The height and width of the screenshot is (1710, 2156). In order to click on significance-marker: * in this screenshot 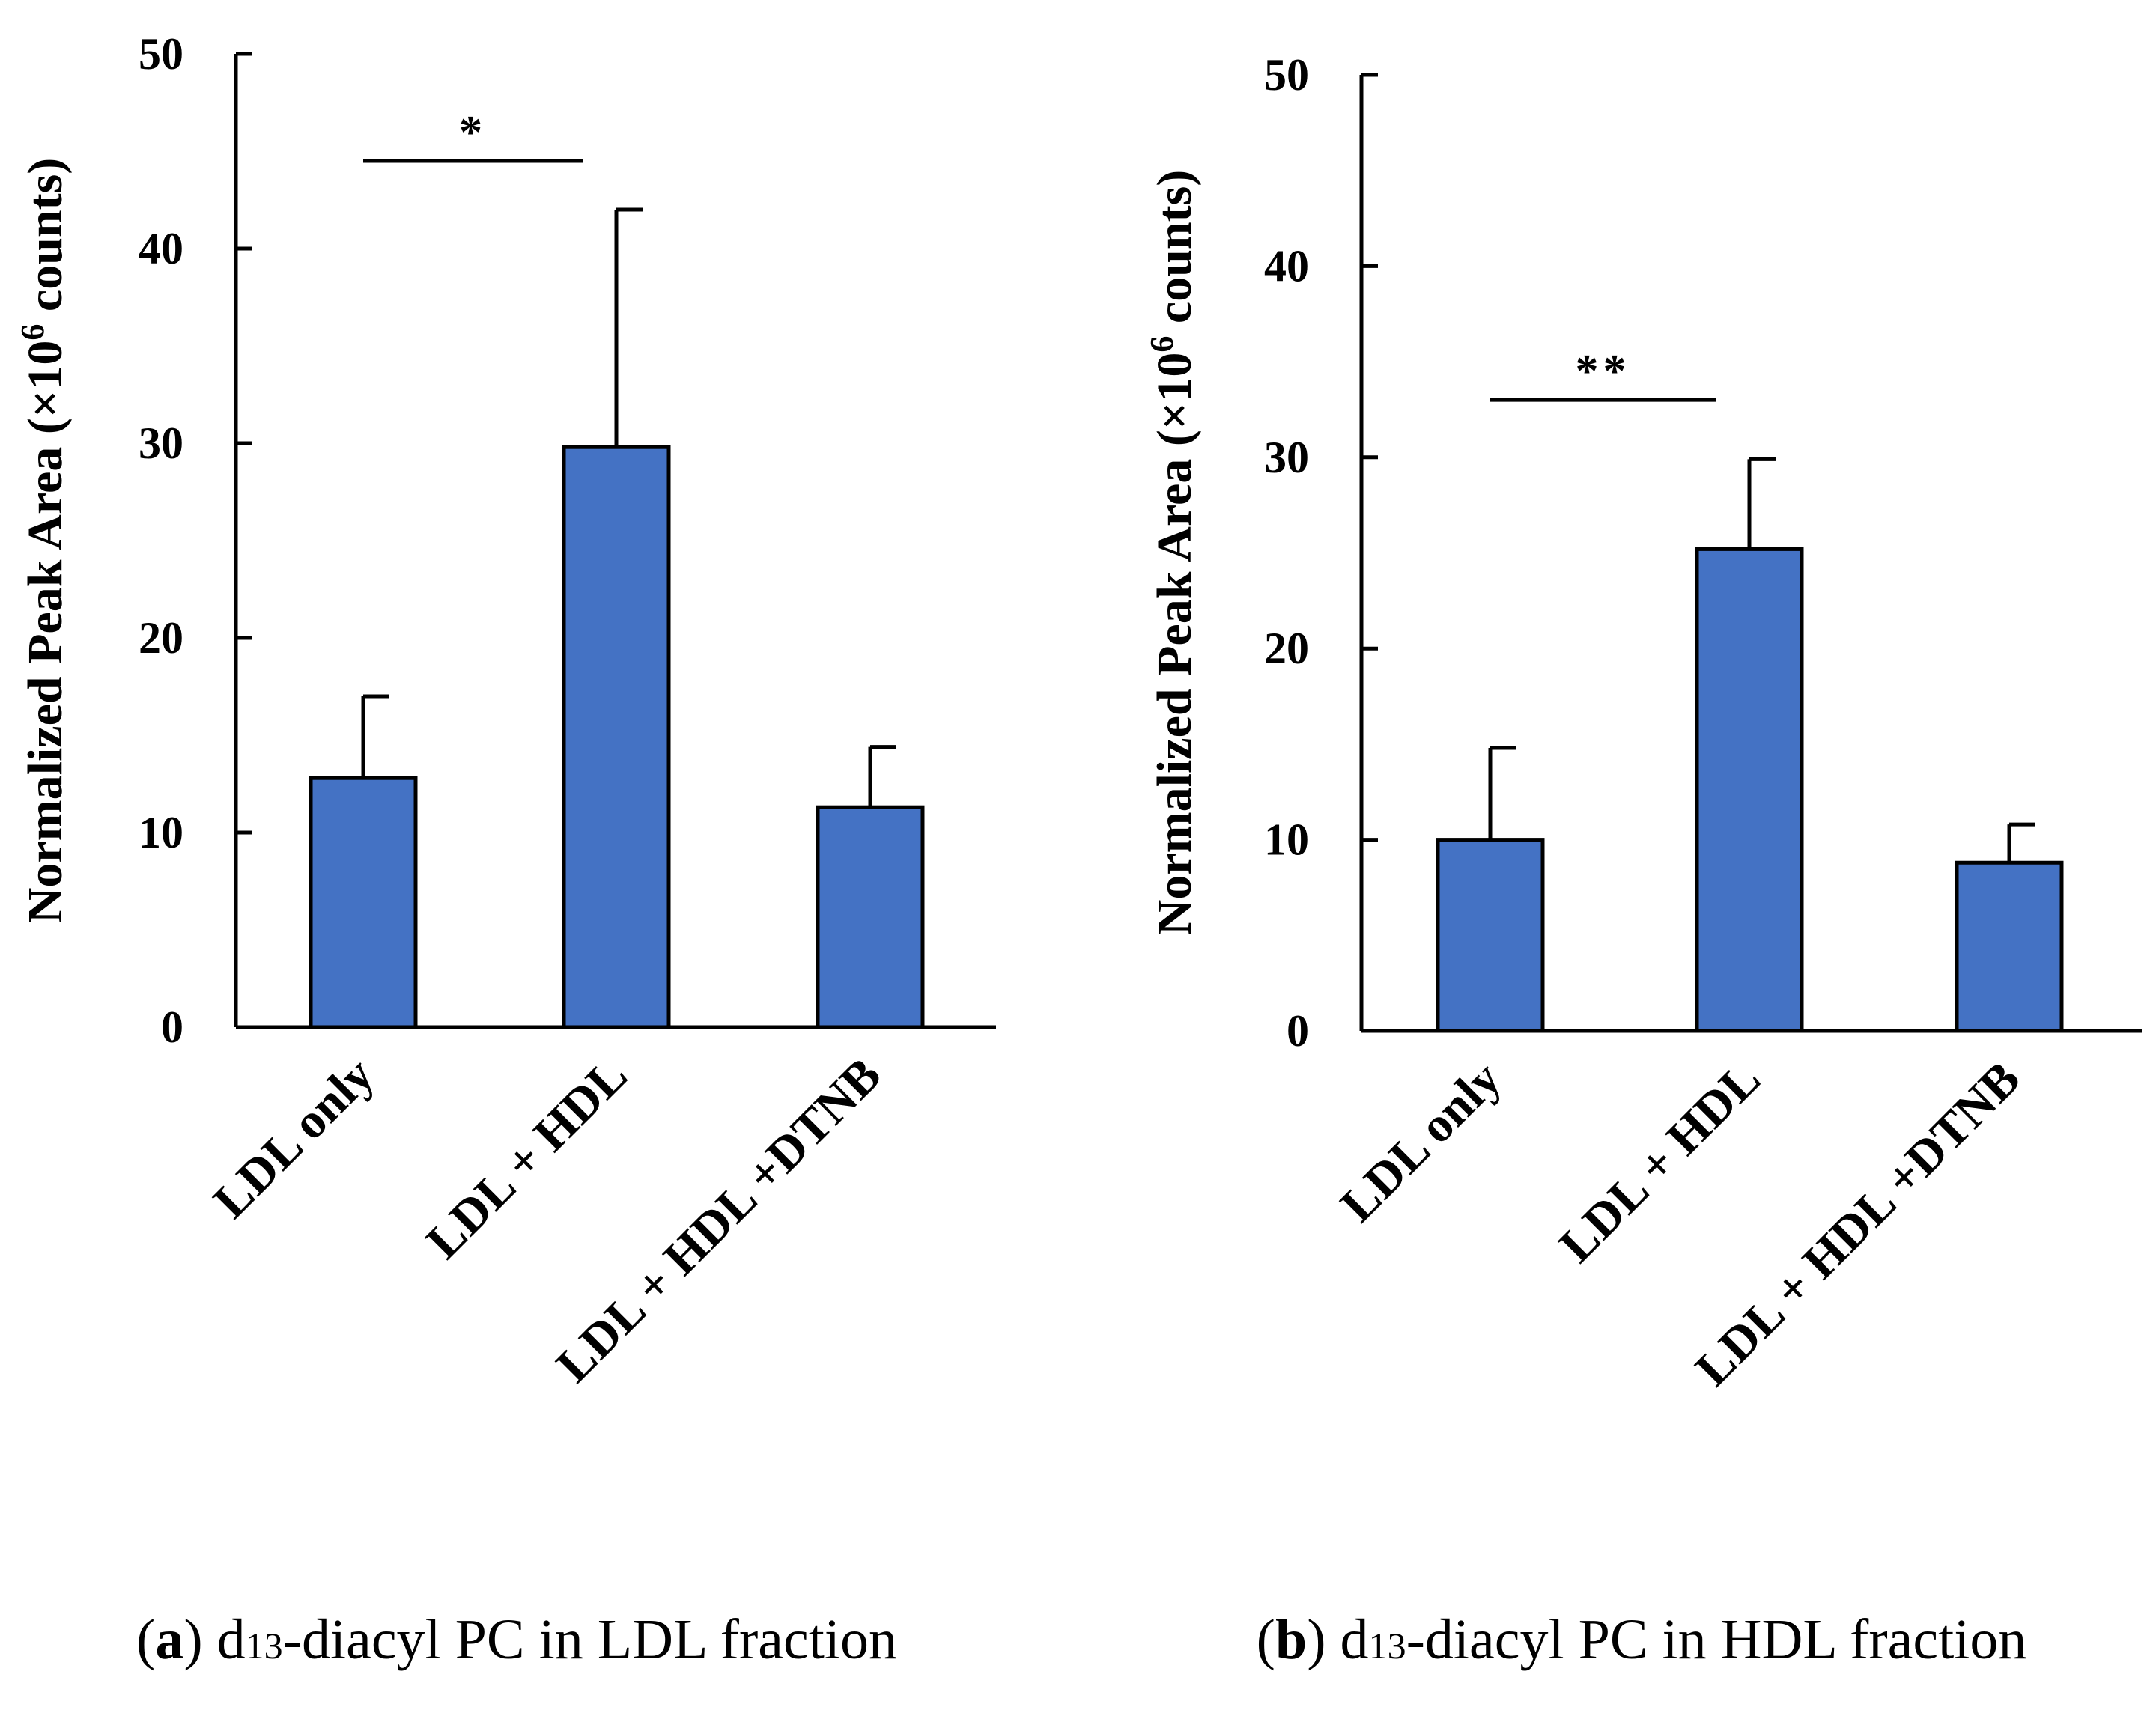, I will do `click(473, 132)`.